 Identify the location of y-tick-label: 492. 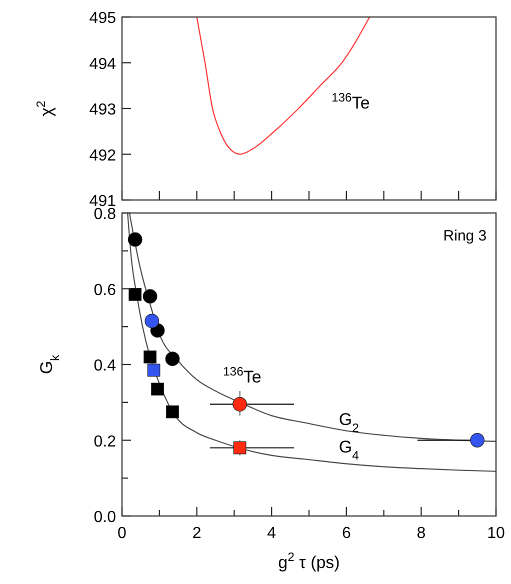
(102, 155).